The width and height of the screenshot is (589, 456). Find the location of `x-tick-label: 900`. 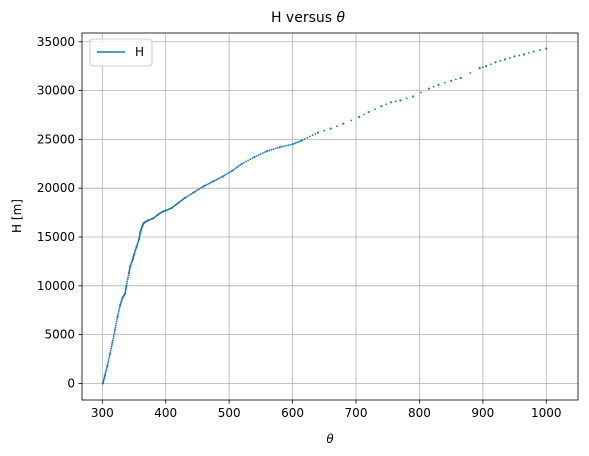

x-tick-label: 900 is located at coordinates (482, 413).